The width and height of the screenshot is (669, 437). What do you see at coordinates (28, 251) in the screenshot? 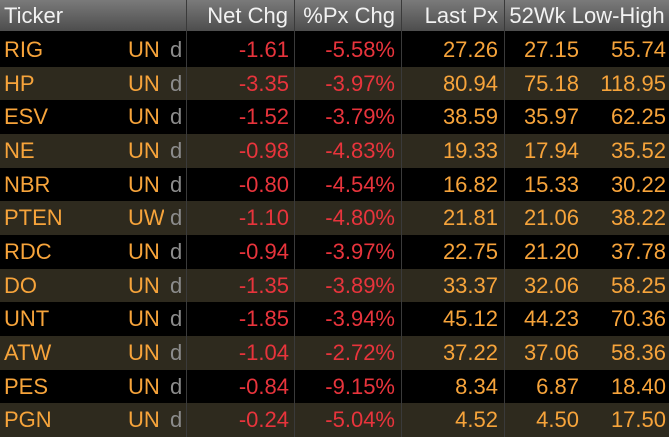
I see `ticker-cell: RDC` at bounding box center [28, 251].